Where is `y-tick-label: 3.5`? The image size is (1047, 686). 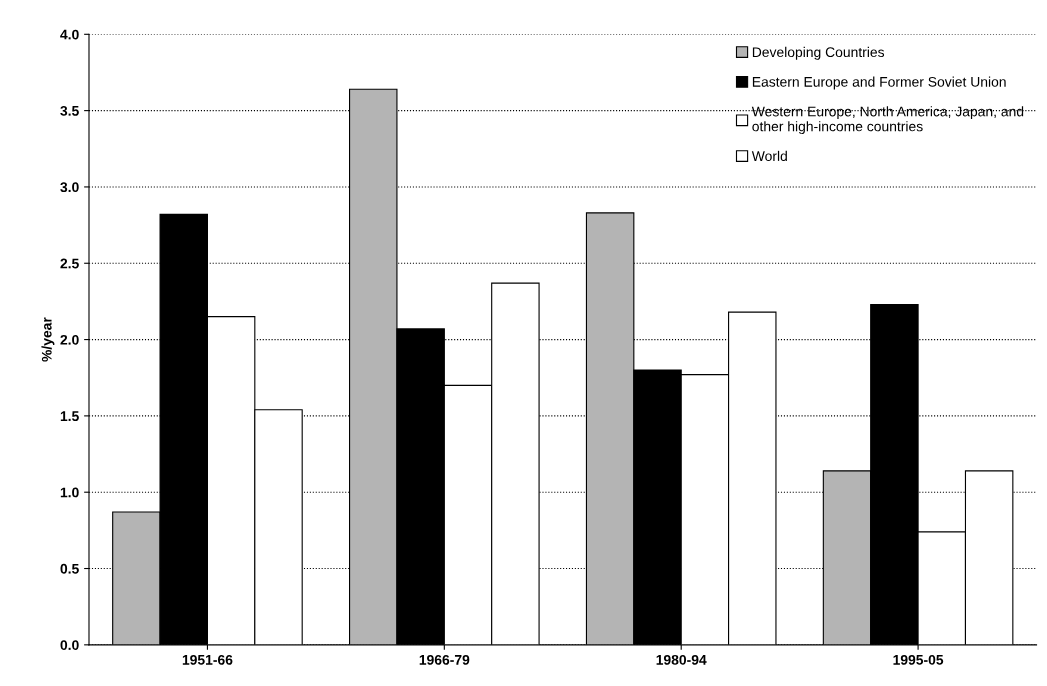 y-tick-label: 3.5 is located at coordinates (69, 110).